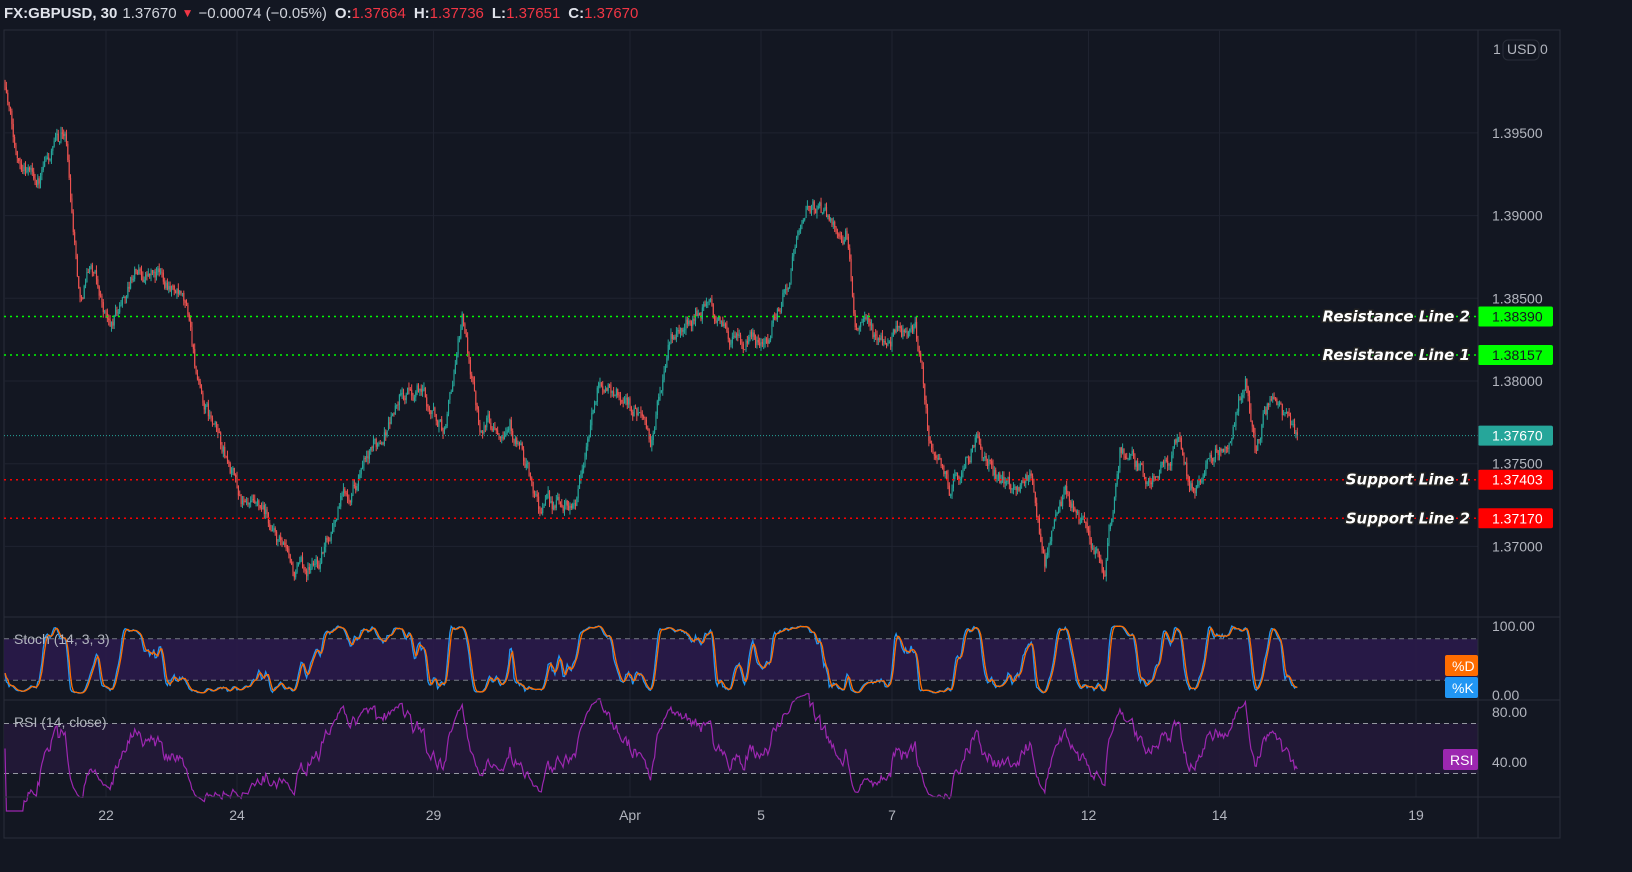  Describe the element at coordinates (62, 639) in the screenshot. I see `stoch-title: Stoch (14, 3, 3)` at that location.